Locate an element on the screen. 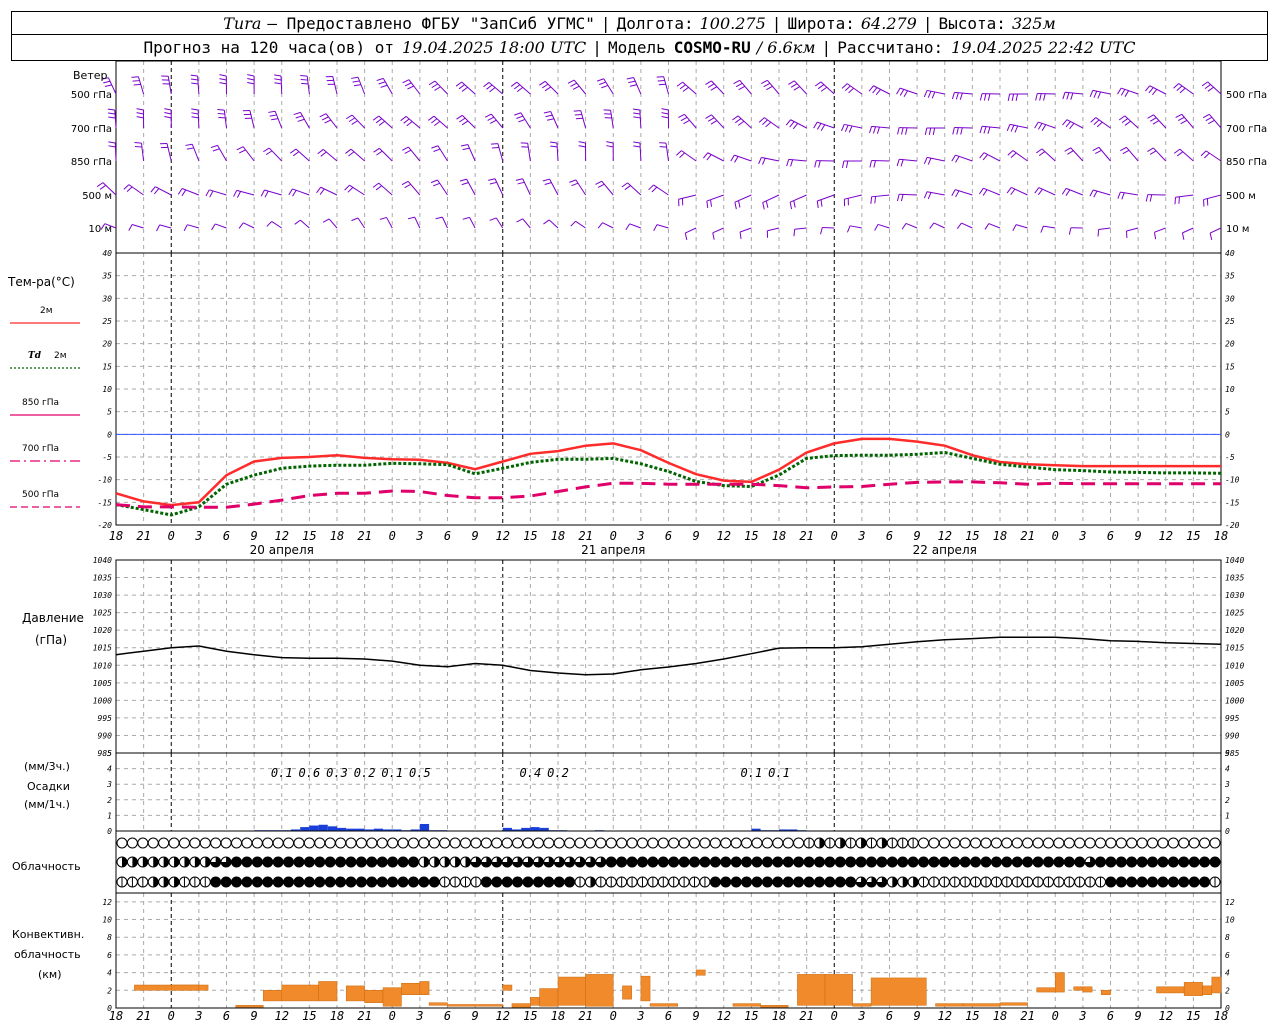 The height and width of the screenshot is (1024, 1280). wind-level-label-left: 500 м is located at coordinates (97, 196).